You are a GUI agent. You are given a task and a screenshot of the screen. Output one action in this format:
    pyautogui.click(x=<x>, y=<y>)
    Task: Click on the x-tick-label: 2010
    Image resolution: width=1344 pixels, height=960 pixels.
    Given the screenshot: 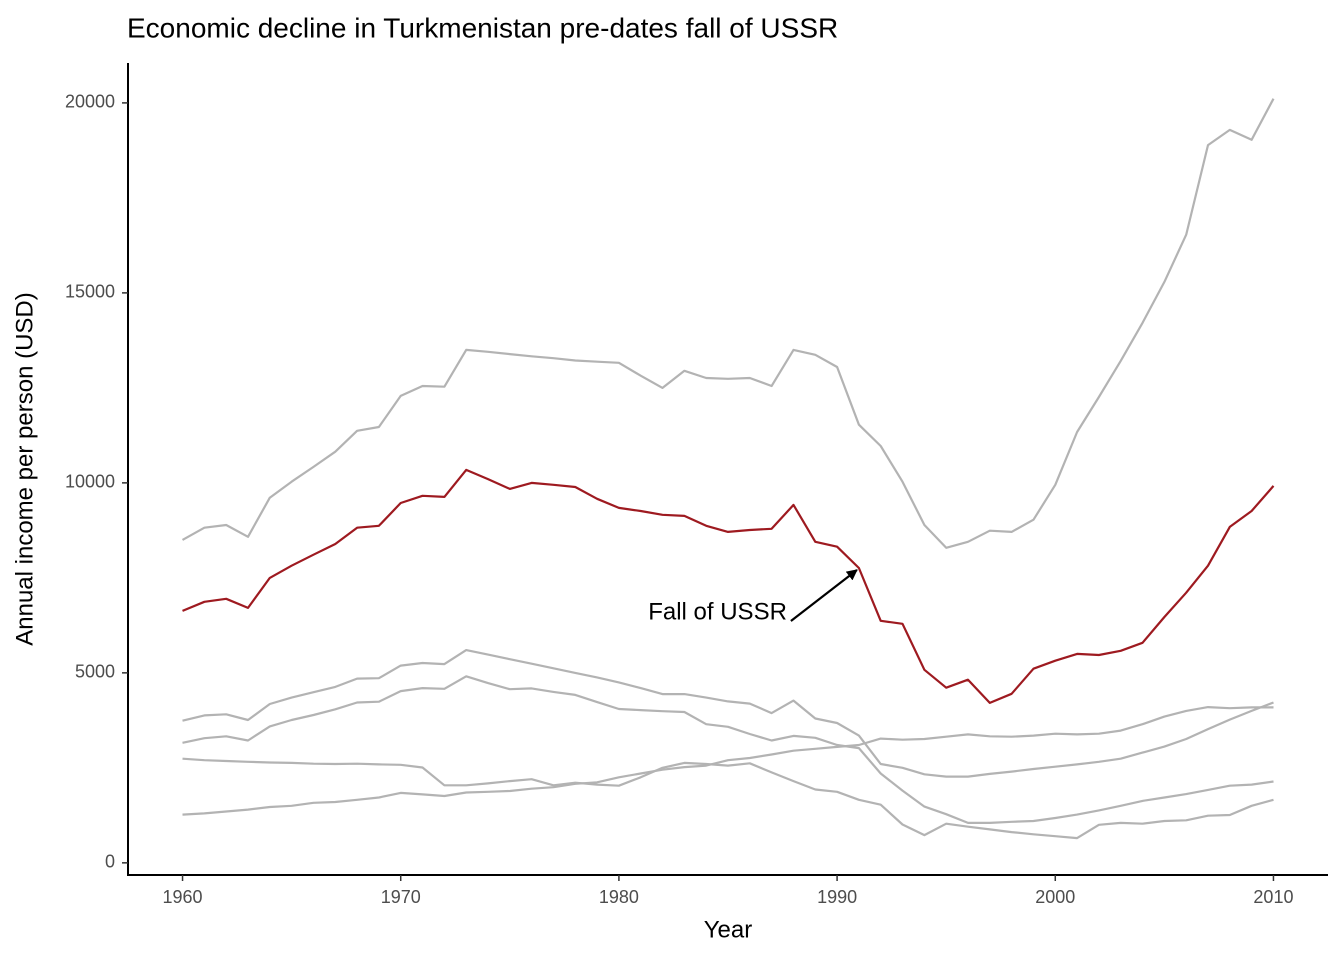 What is the action you would take?
    pyautogui.click(x=1273, y=897)
    